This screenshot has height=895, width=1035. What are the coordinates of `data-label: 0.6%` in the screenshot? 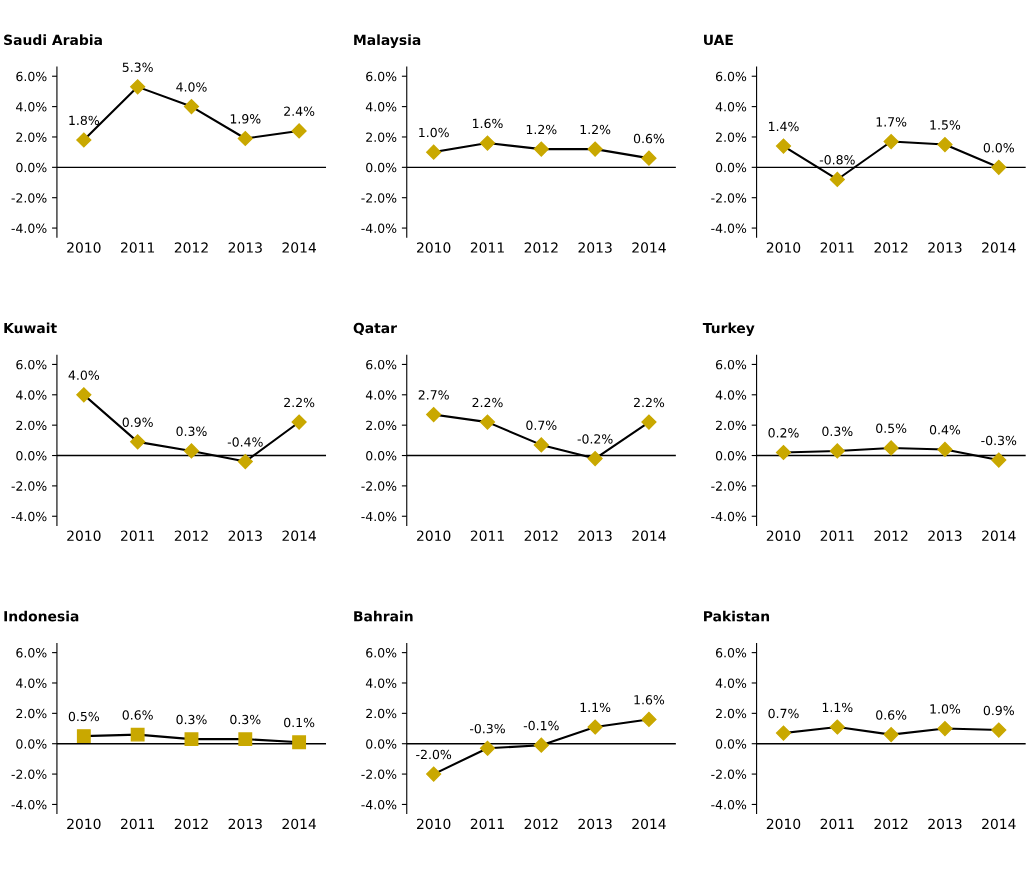 It's located at (891, 715).